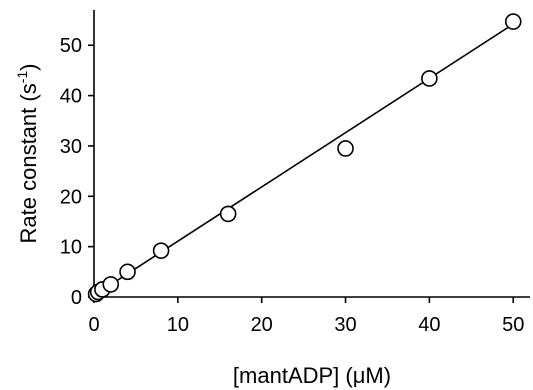 This screenshot has height=390, width=533. I want to click on y-axis-title: Rate constant (s-1), so click(27, 154).